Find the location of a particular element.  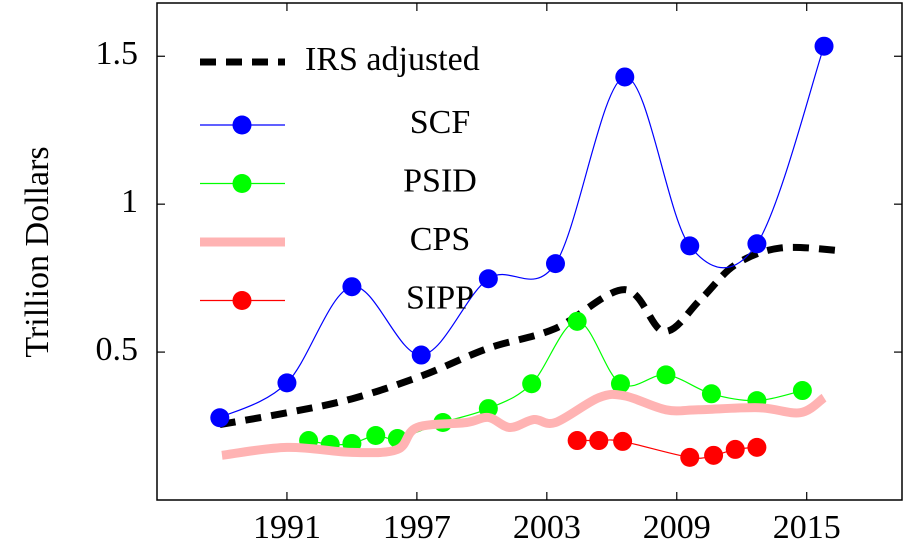

y-tick-label: 1 is located at coordinates (129, 201).